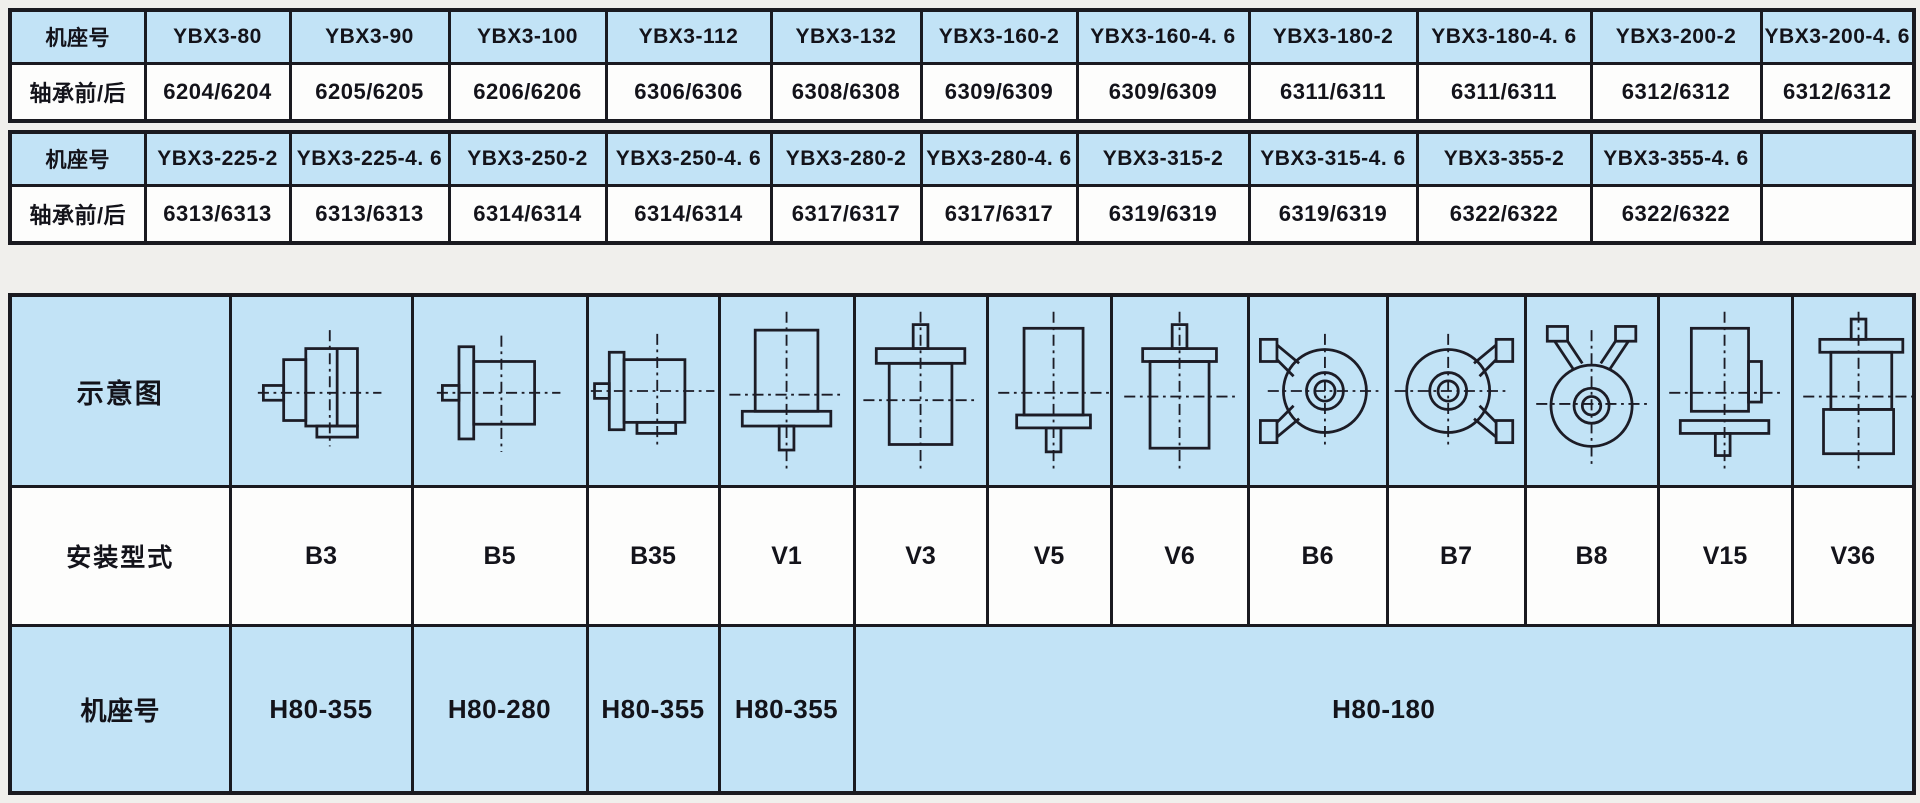  What do you see at coordinates (369, 92) in the screenshot?
I see `bearing-pair-cell: 6205/6205` at bounding box center [369, 92].